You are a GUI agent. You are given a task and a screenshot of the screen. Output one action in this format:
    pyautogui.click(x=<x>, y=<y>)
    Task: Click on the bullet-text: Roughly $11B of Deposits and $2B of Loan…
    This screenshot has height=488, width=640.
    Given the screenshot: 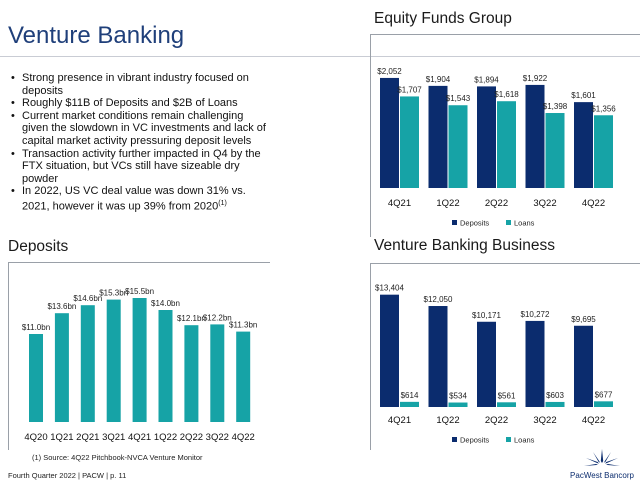 What is the action you would take?
    pyautogui.click(x=130, y=103)
    